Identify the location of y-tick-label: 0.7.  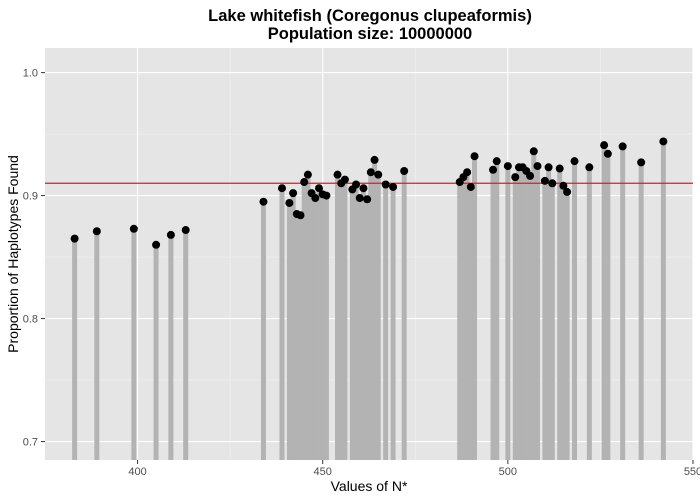
(30, 443).